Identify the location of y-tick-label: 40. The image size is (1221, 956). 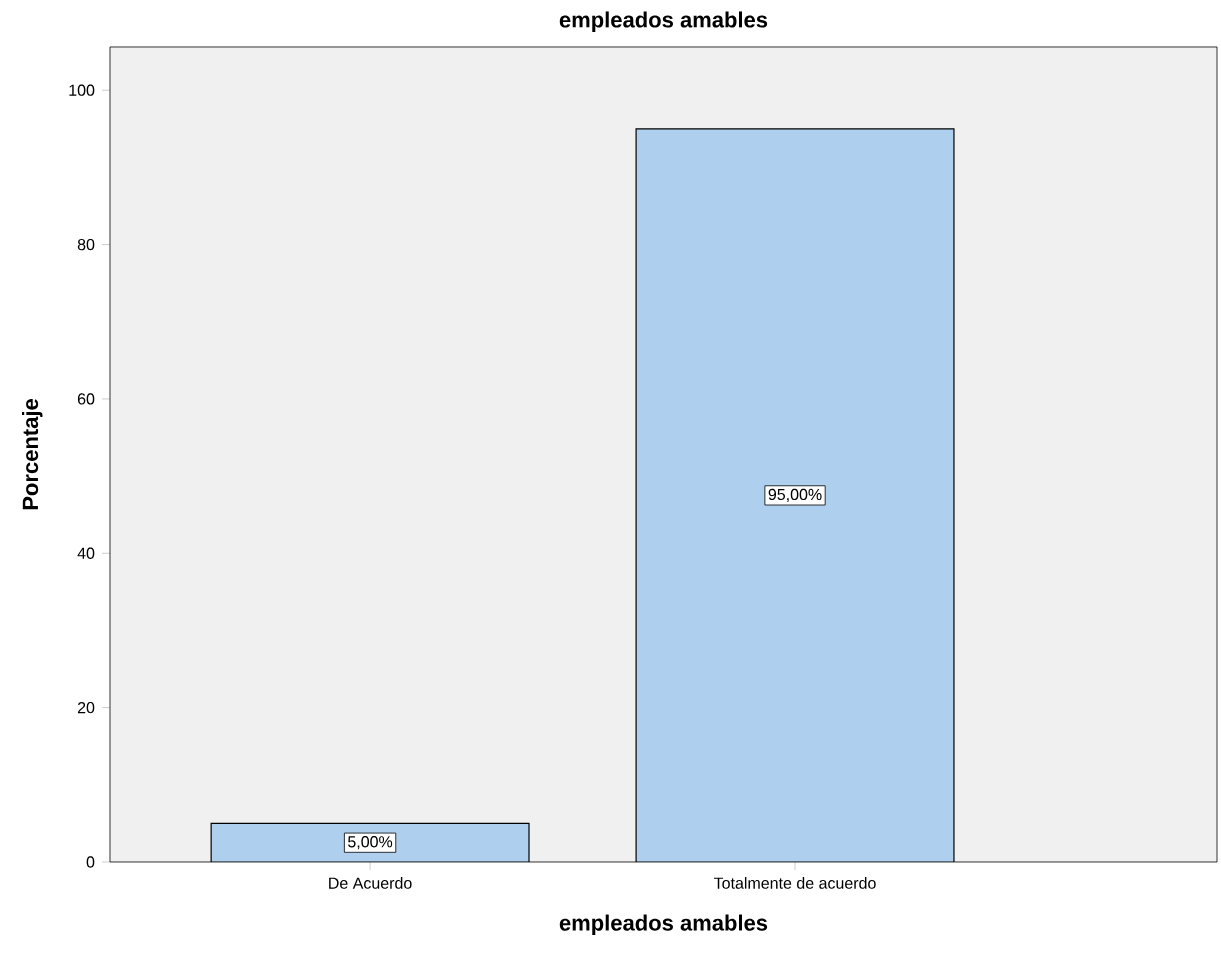
(86, 553).